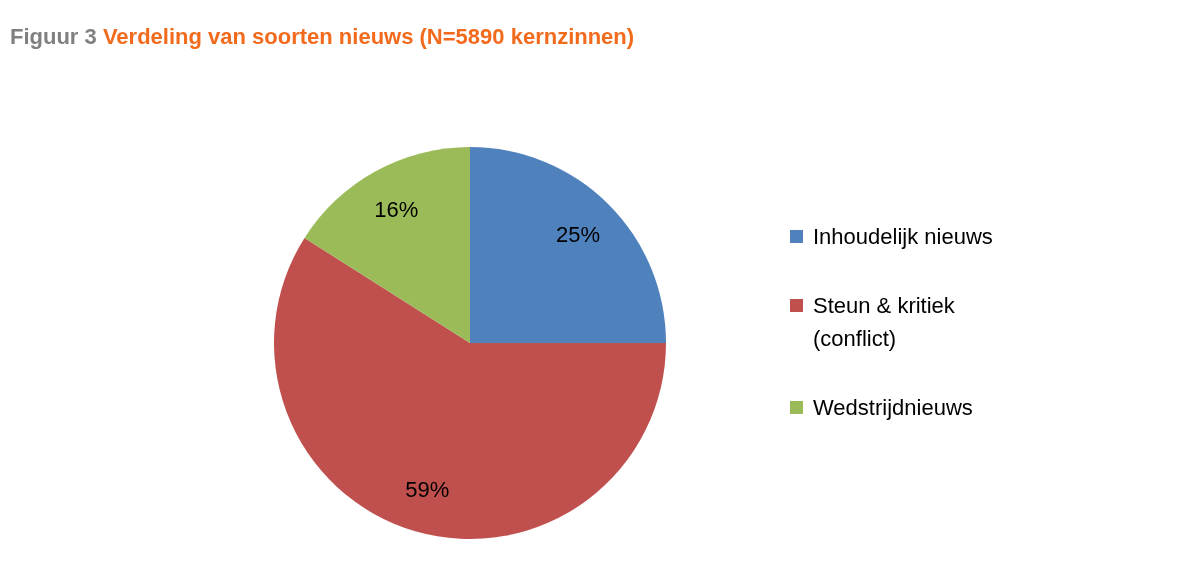 This screenshot has width=1200, height=577. I want to click on text: Figuur 3, so click(53, 36).